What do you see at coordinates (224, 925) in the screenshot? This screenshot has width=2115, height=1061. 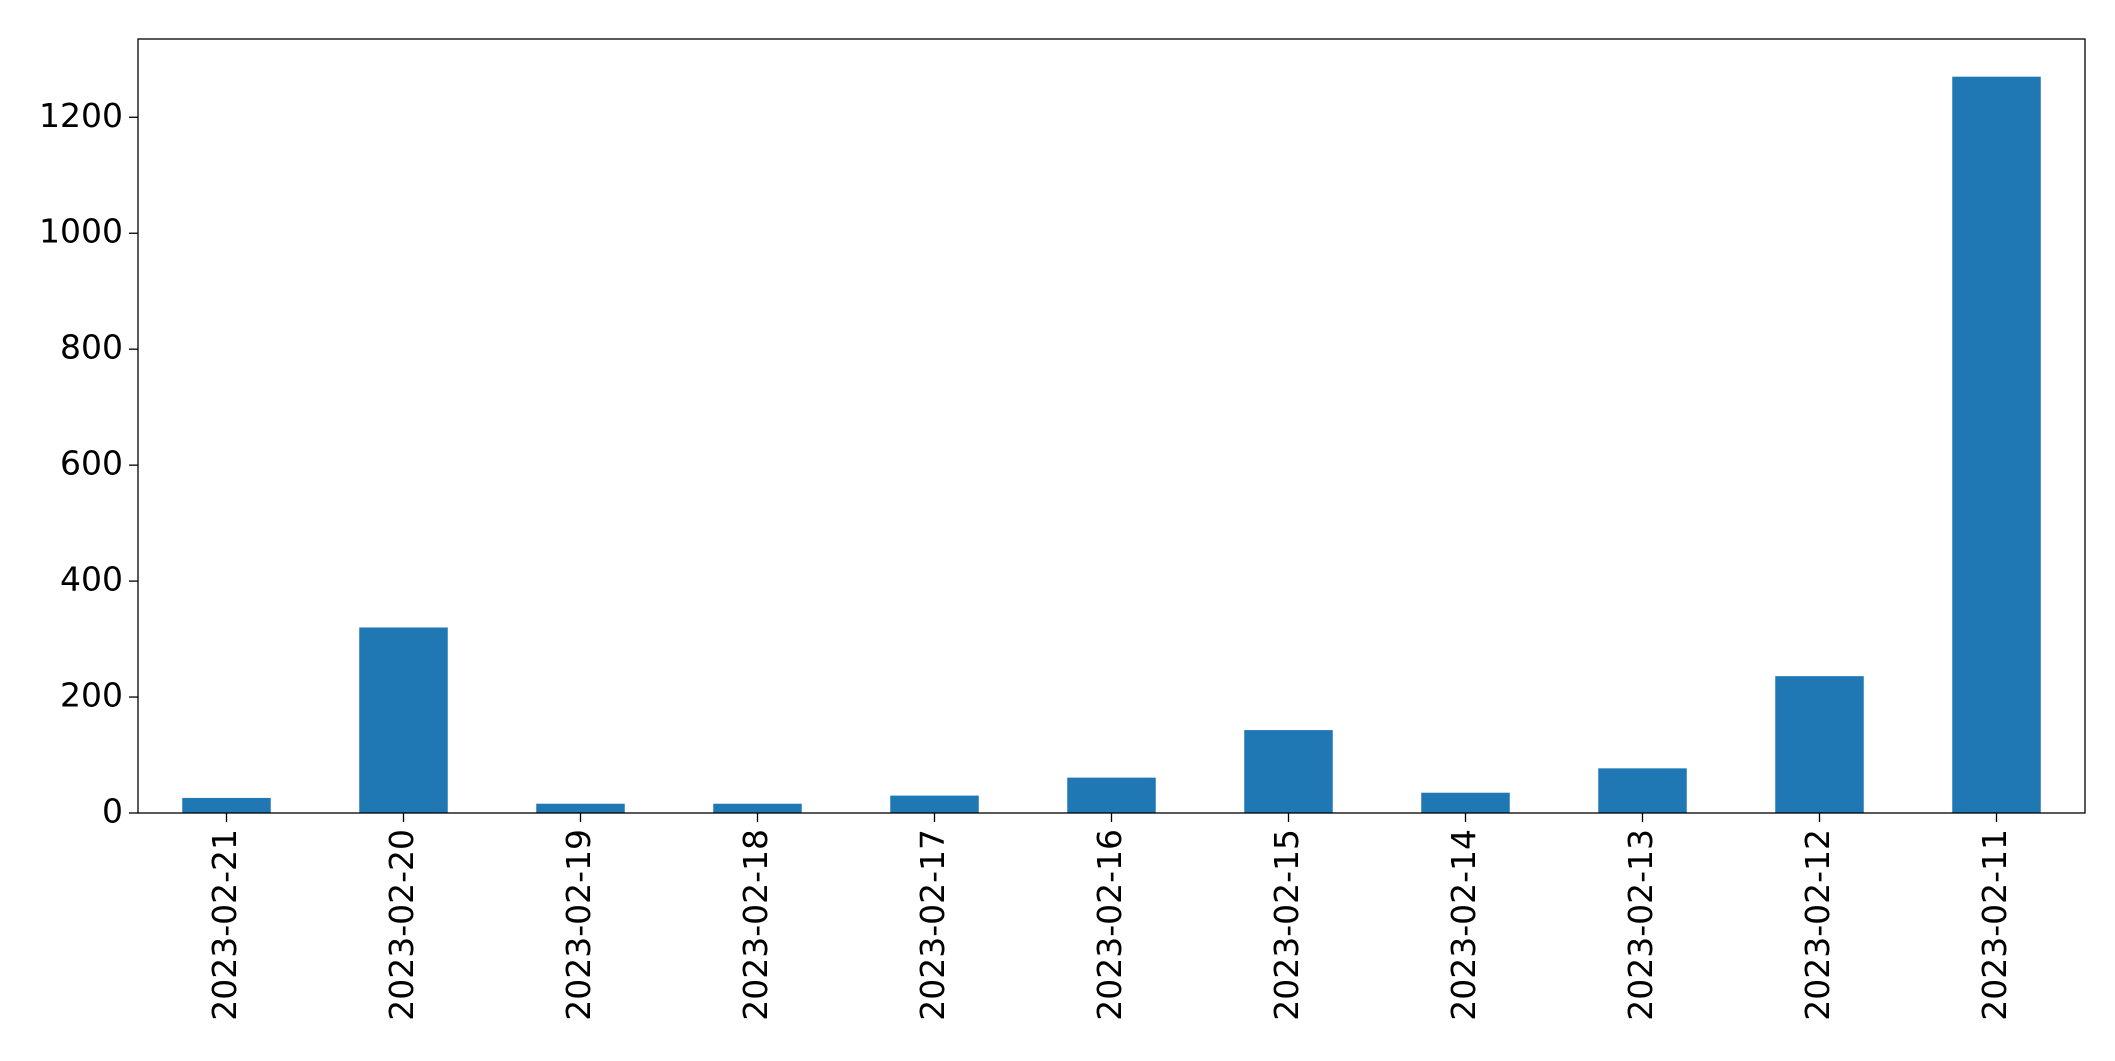 I see `x-tick-label: 2023-02-21` at bounding box center [224, 925].